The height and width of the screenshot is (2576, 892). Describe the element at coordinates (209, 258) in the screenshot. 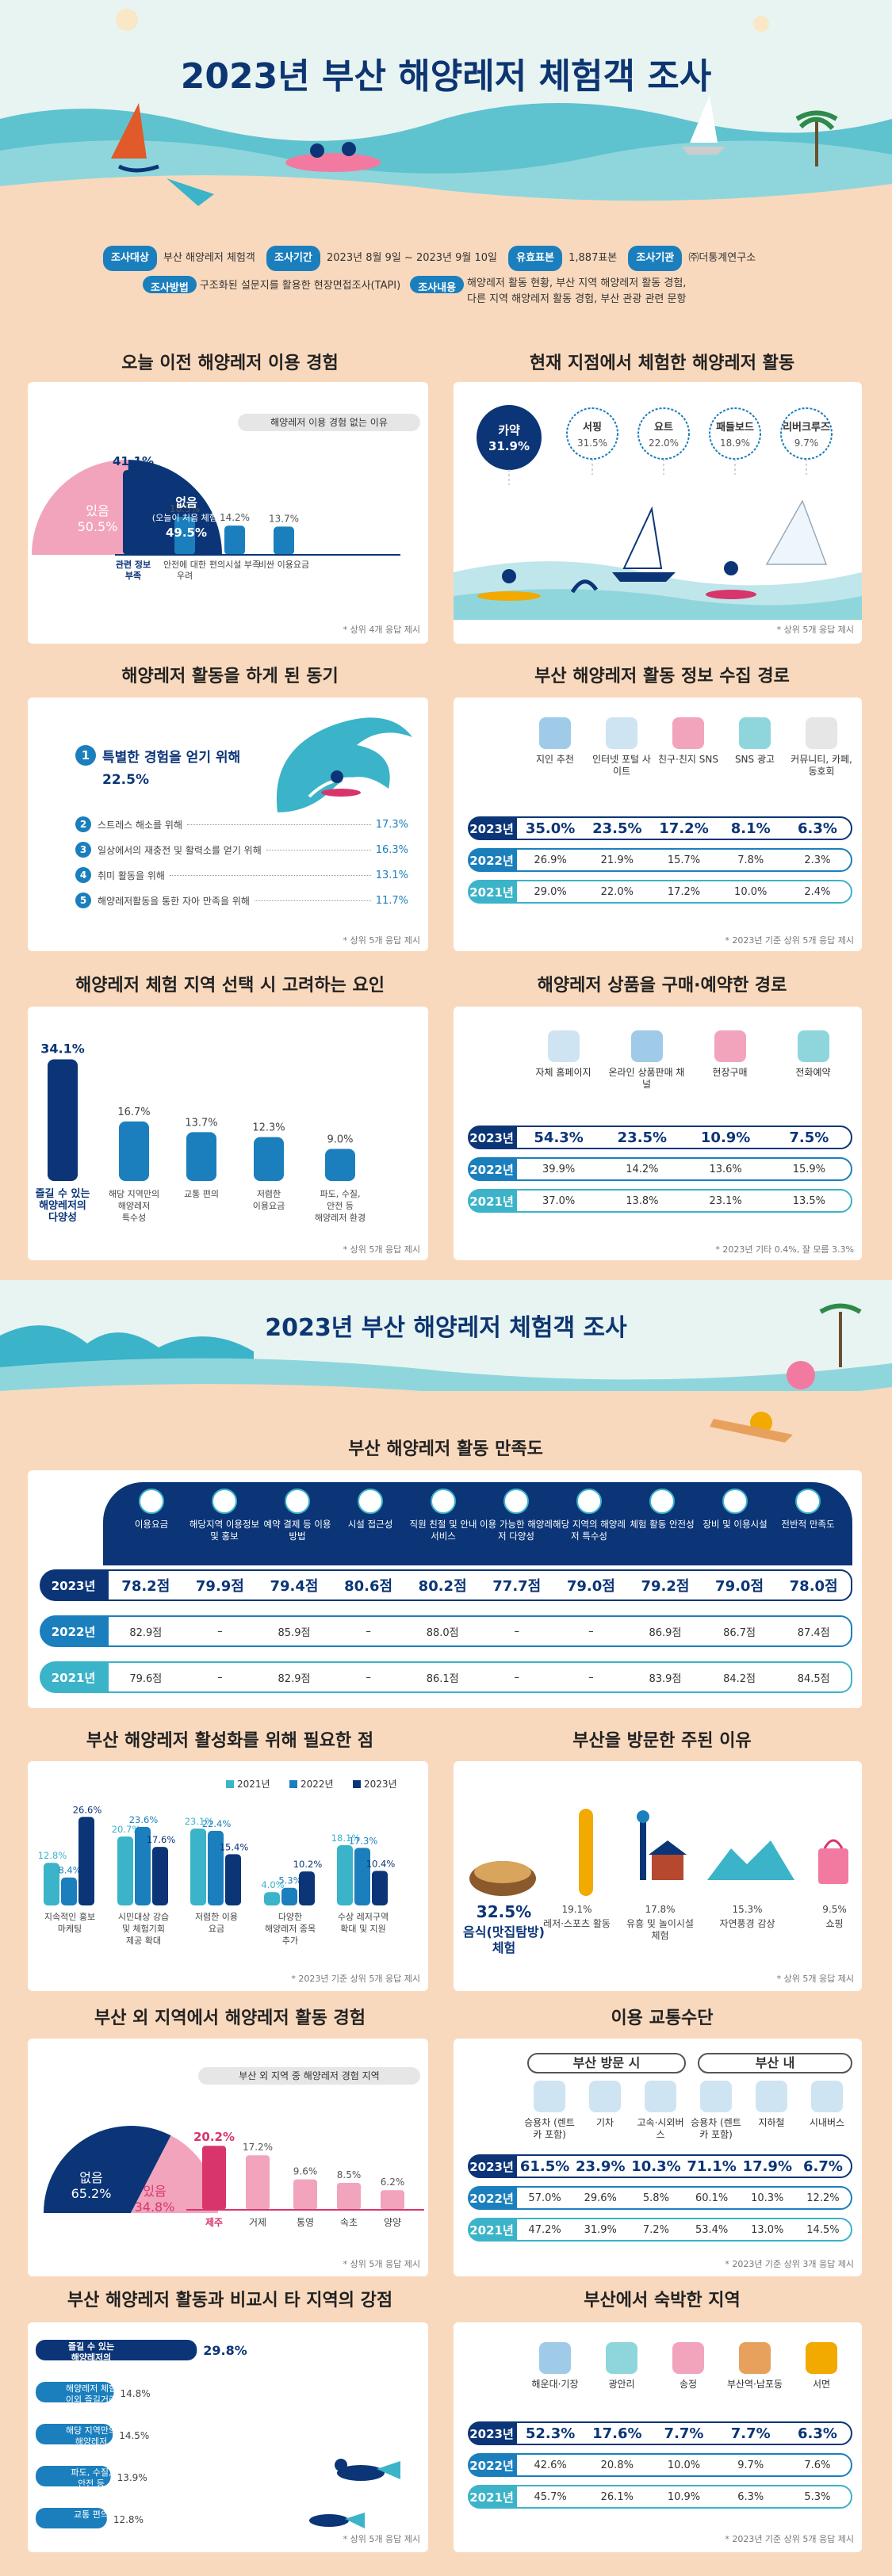

I see `target-value: 부산 해양레저 체험객` at that location.